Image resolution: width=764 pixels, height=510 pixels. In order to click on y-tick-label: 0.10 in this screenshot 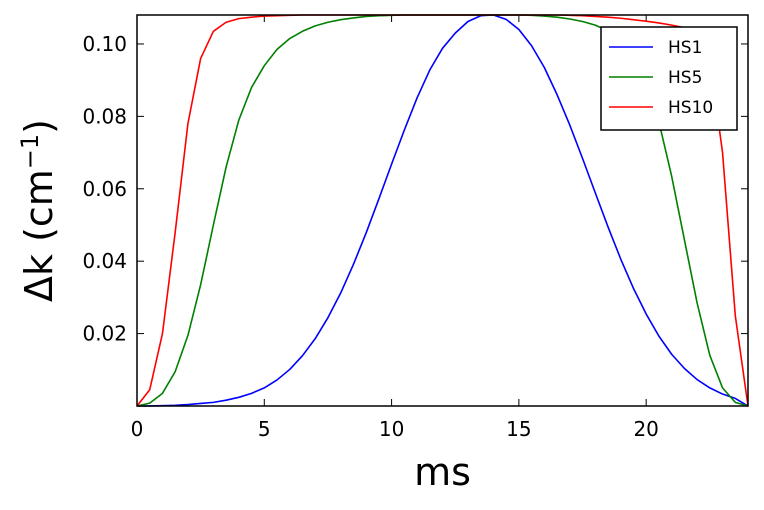, I will do `click(104, 44)`.